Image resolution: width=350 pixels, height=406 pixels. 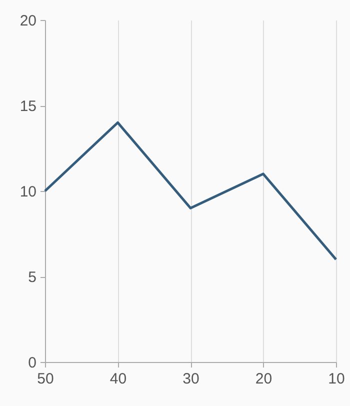 I want to click on y-tick-label: 0, so click(x=32, y=363).